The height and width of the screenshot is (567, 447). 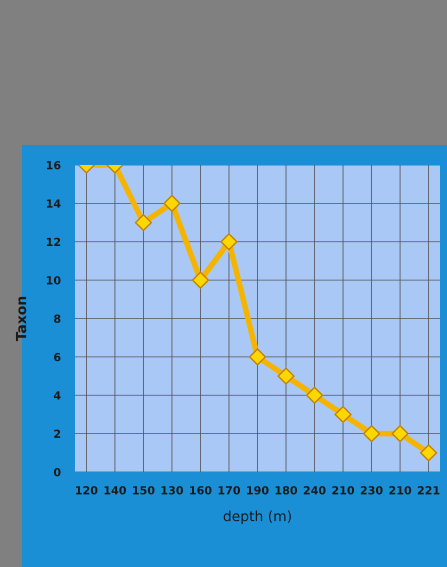 I want to click on y-tick-label: 16, so click(x=53, y=165).